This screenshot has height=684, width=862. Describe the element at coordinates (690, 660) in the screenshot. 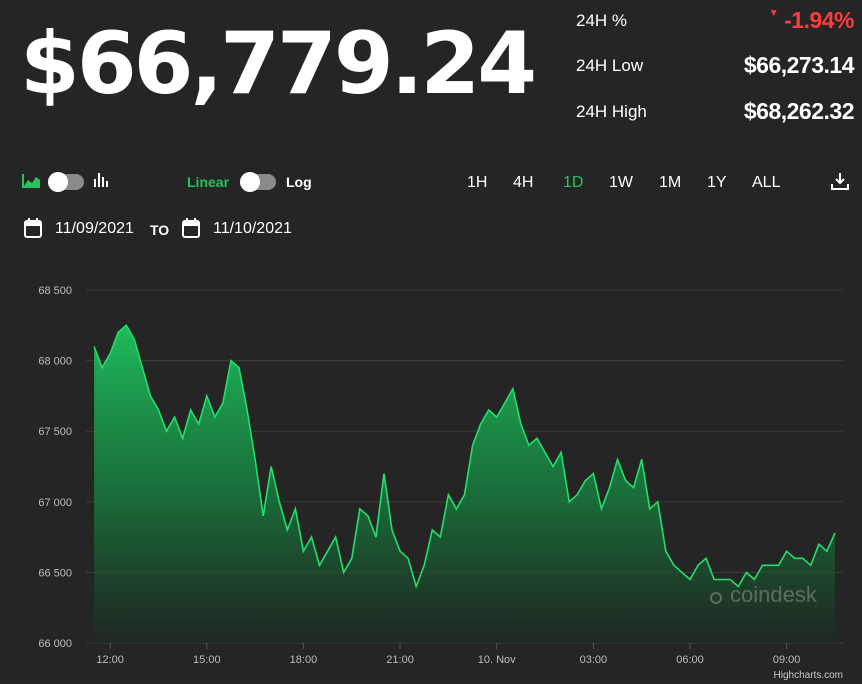

I see `x-tick-label: 06:00` at that location.